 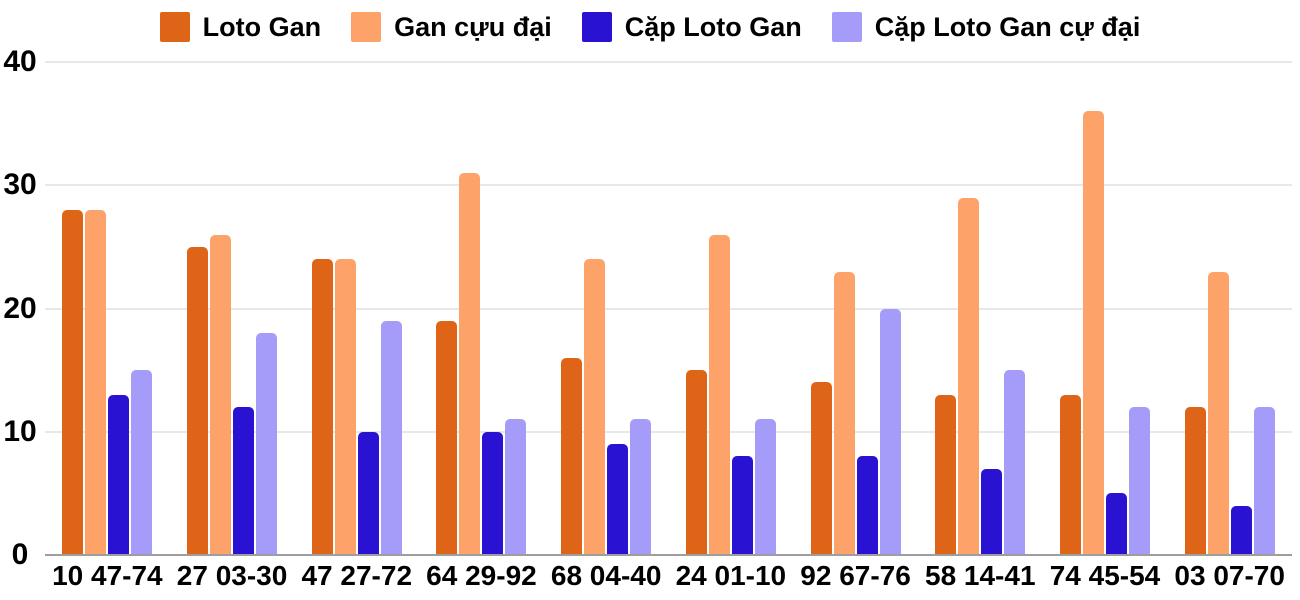 What do you see at coordinates (20, 431) in the screenshot?
I see `y-axis-tick-label: 10` at bounding box center [20, 431].